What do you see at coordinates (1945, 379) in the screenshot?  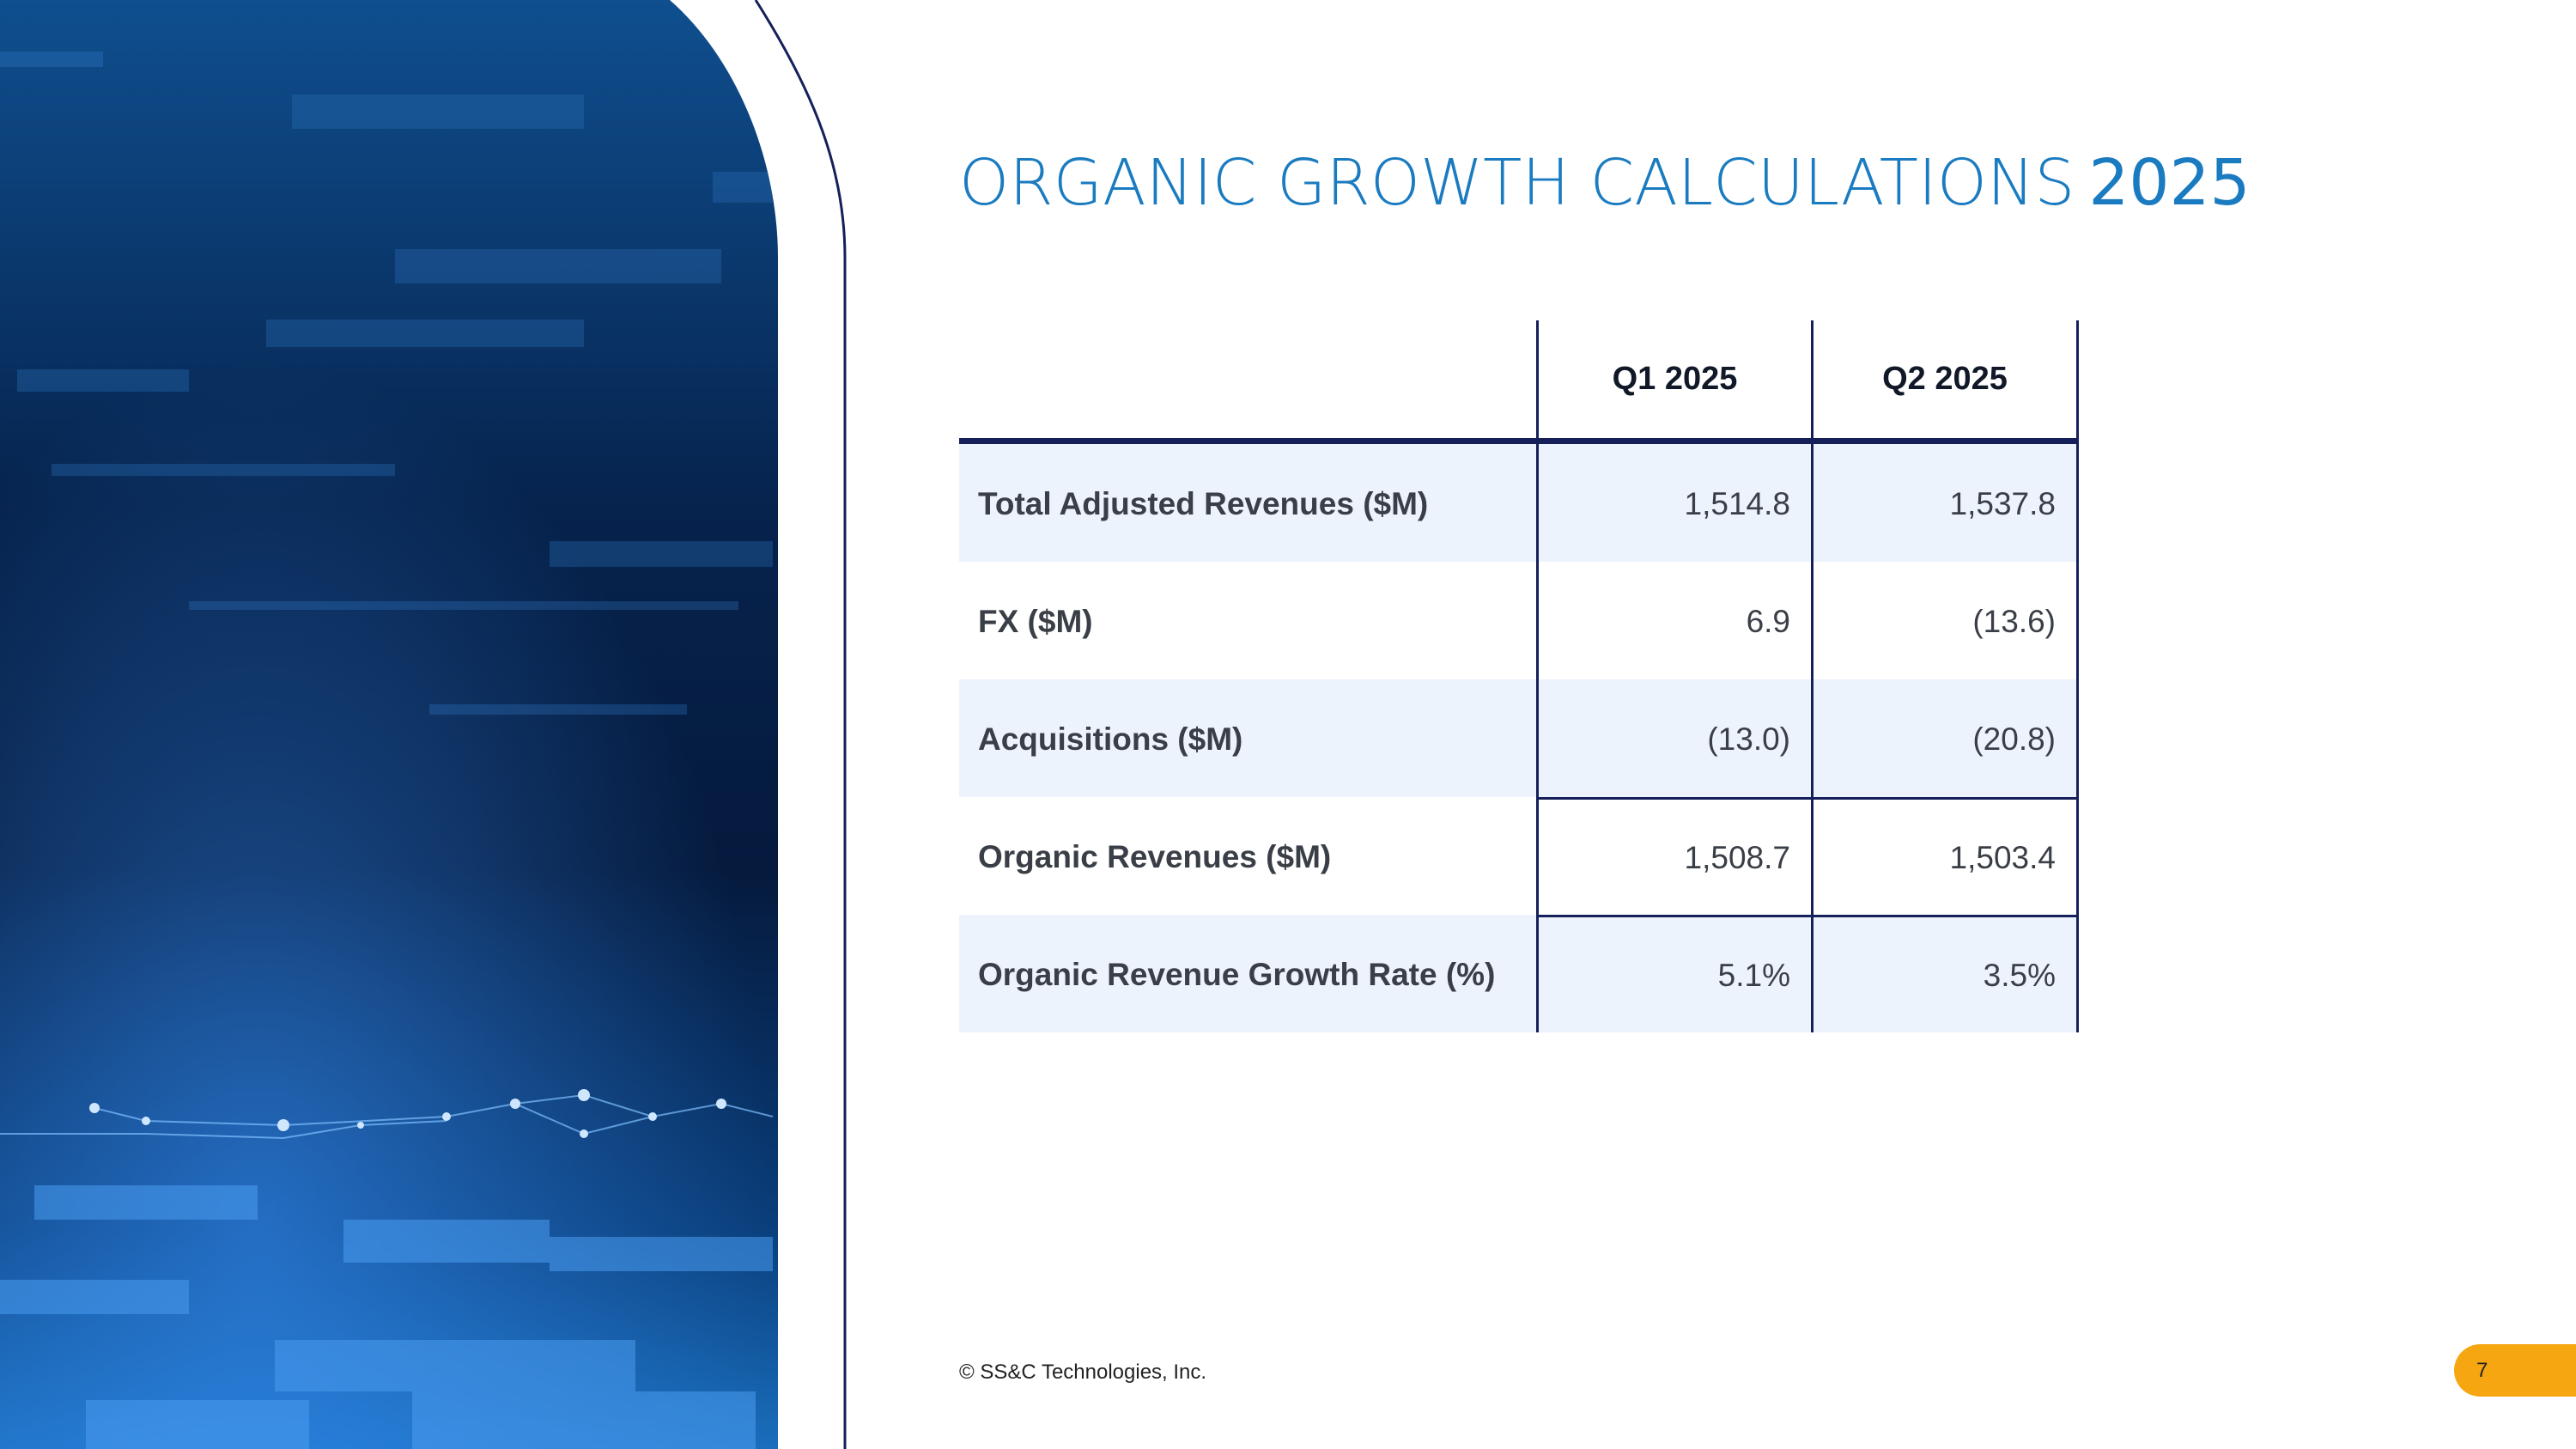 I see `header-q2-2025: Q2 2025` at bounding box center [1945, 379].